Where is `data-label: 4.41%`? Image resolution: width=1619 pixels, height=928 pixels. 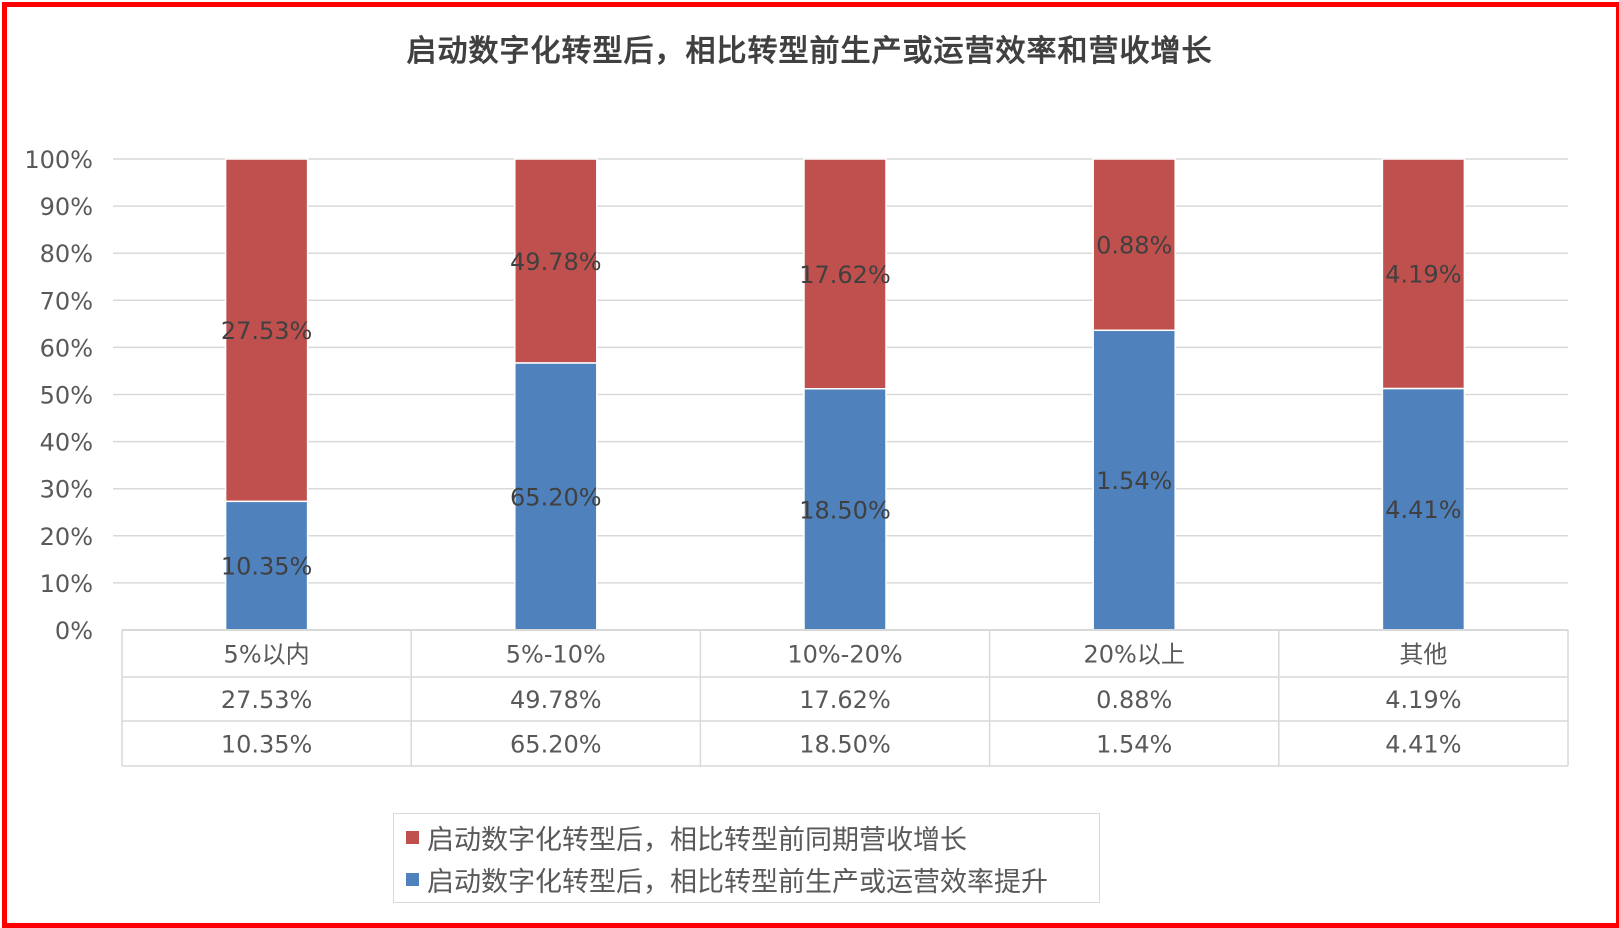
data-label: 4.41% is located at coordinates (1423, 510).